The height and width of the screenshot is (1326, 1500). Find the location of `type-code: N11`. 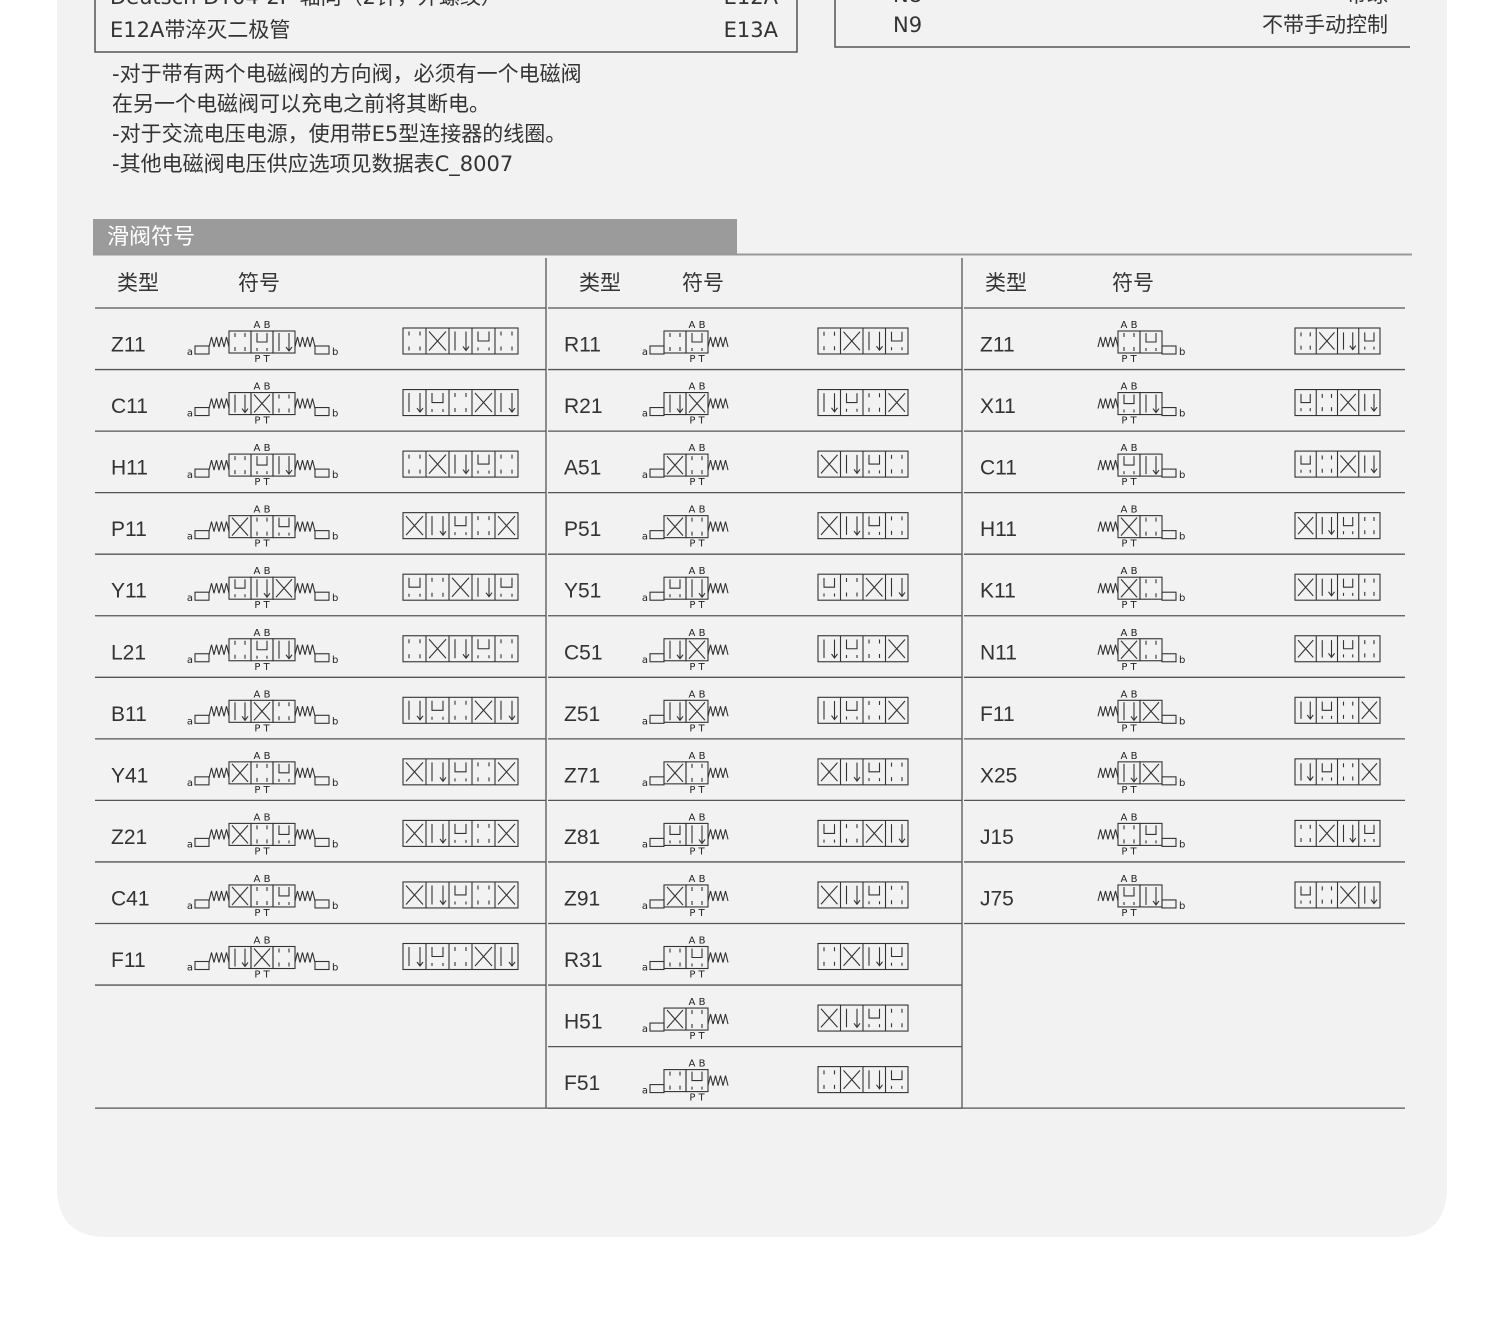

type-code: N11 is located at coordinates (998, 652).